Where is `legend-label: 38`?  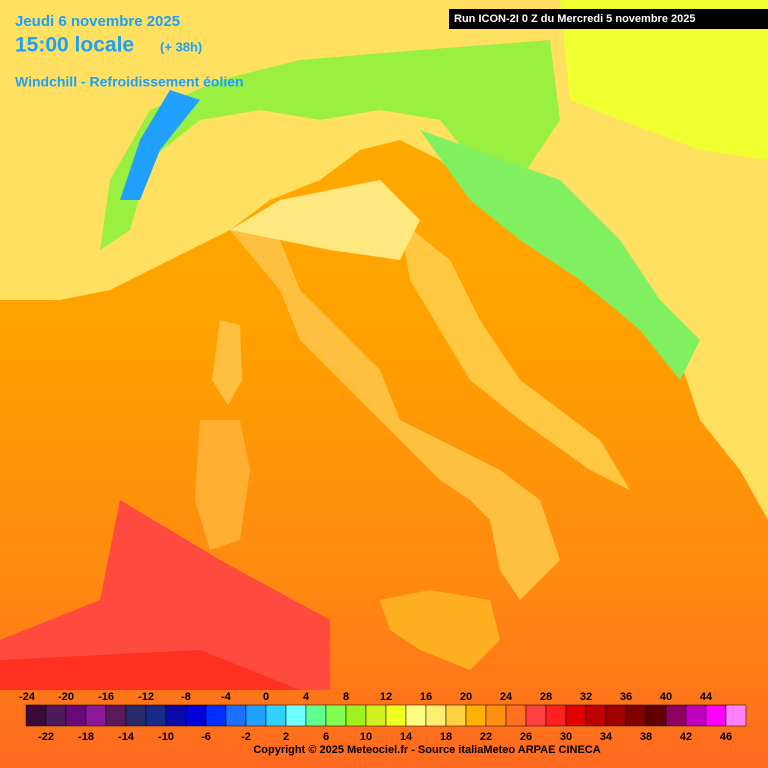 legend-label: 38 is located at coordinates (646, 737).